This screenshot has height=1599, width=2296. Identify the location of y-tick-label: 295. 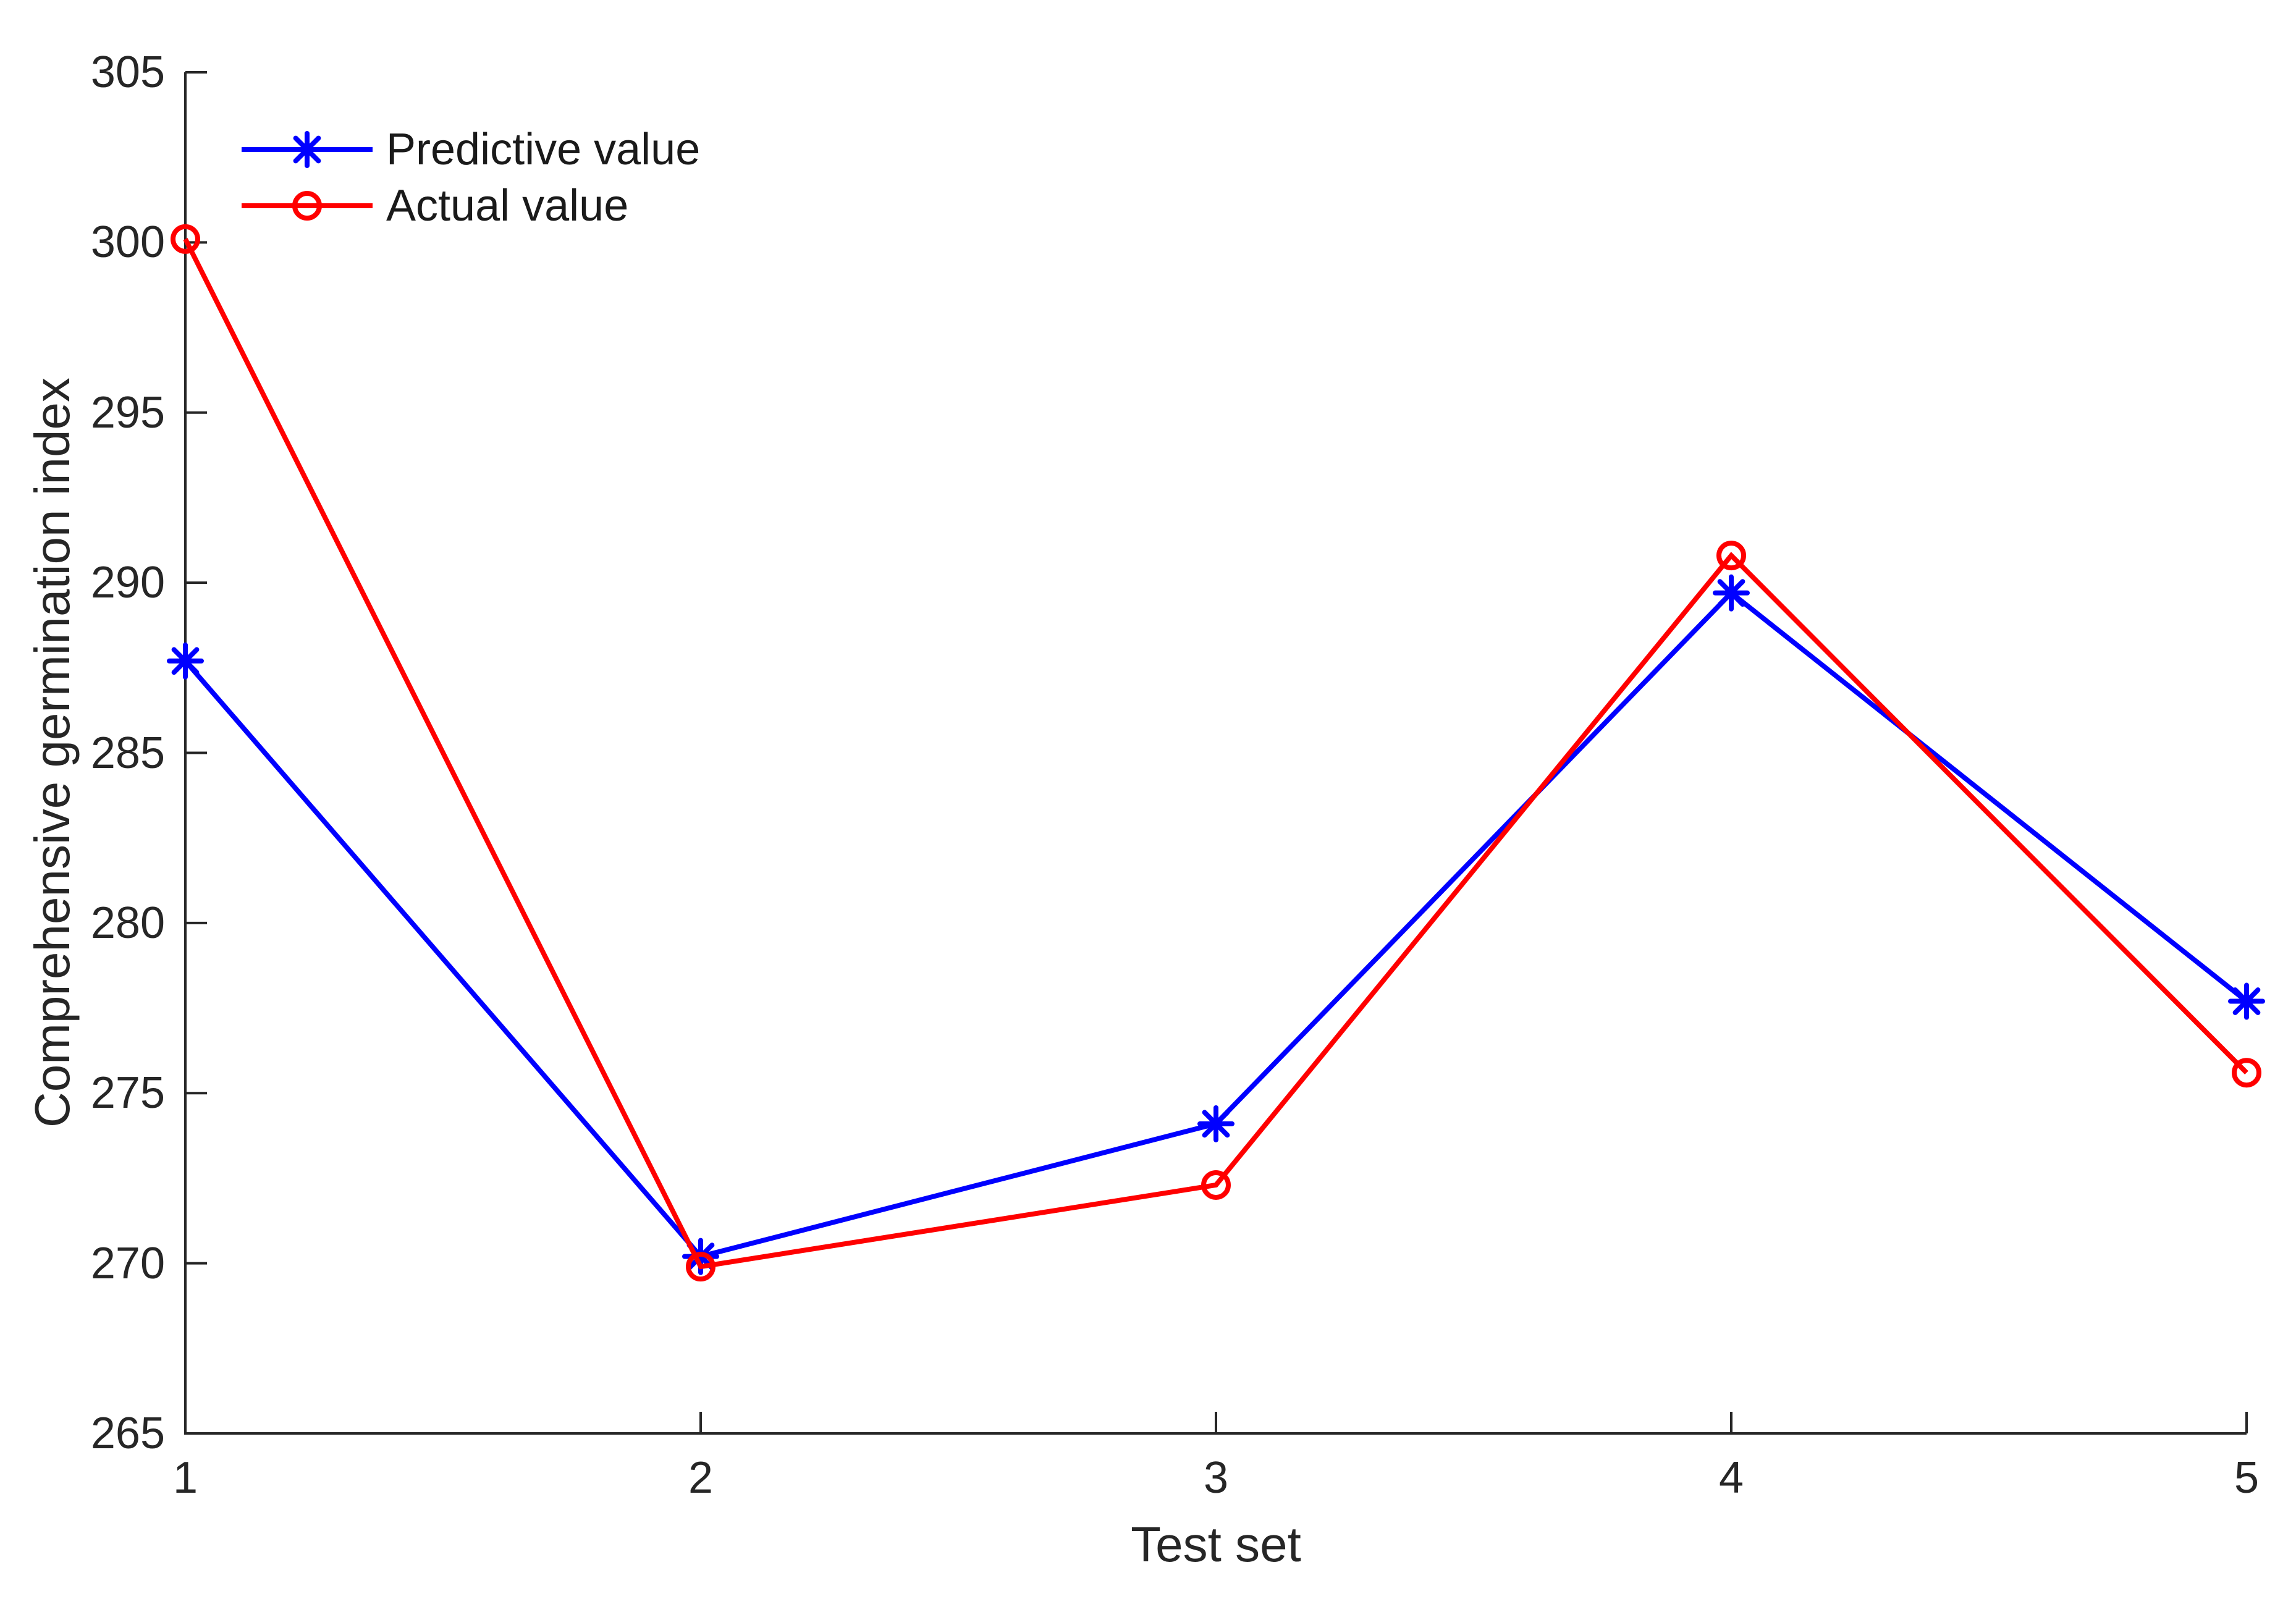
(127, 412).